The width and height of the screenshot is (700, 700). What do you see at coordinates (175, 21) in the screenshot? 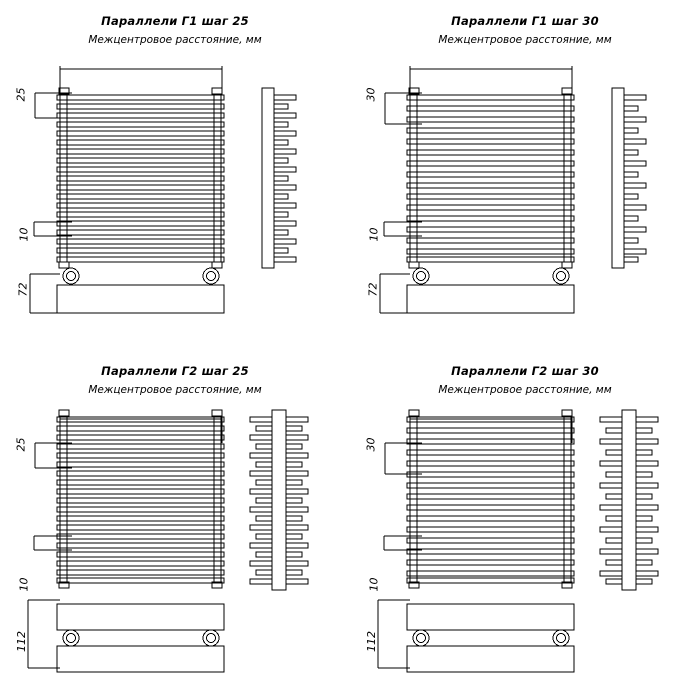
I see `panel-title: Параллели Г1 шаг 25` at bounding box center [175, 21].